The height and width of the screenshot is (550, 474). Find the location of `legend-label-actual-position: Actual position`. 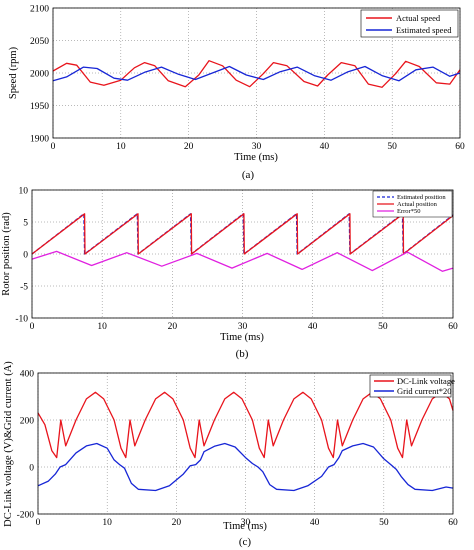

legend-label-actual-position: Actual position is located at coordinates (417, 204).